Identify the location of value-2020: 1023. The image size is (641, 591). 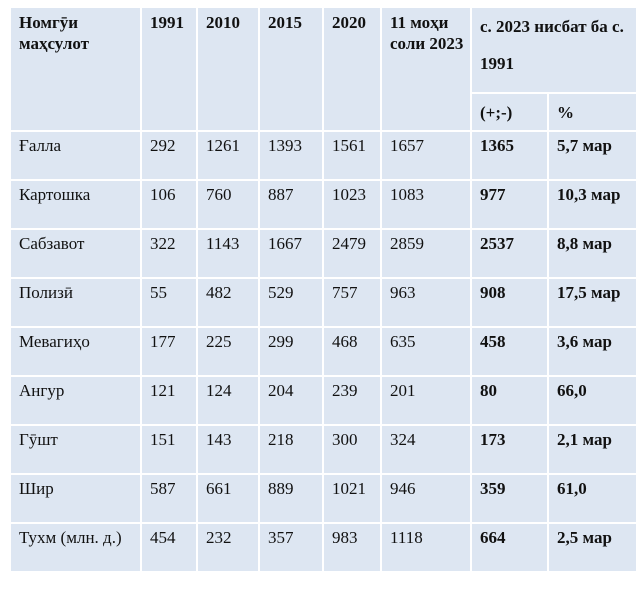
(352, 204).